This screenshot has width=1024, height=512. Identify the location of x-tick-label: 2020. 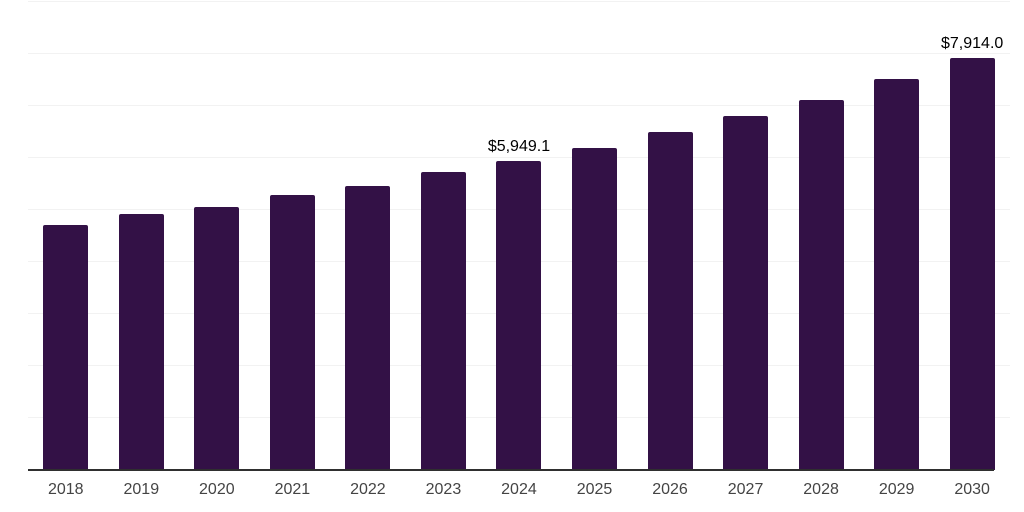
(217, 489).